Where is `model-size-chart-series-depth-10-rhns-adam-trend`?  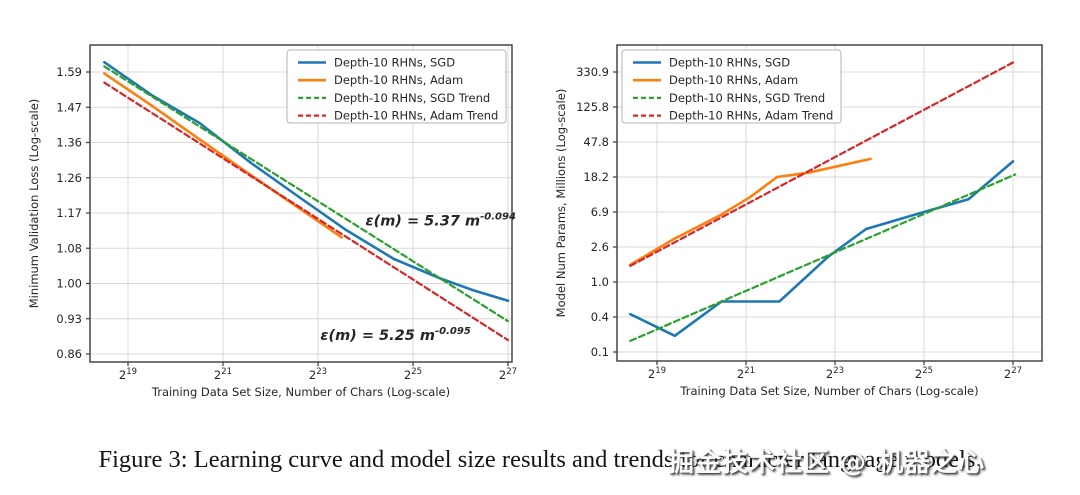 model-size-chart-series-depth-10-rhns-adam-trend is located at coordinates (822, 164).